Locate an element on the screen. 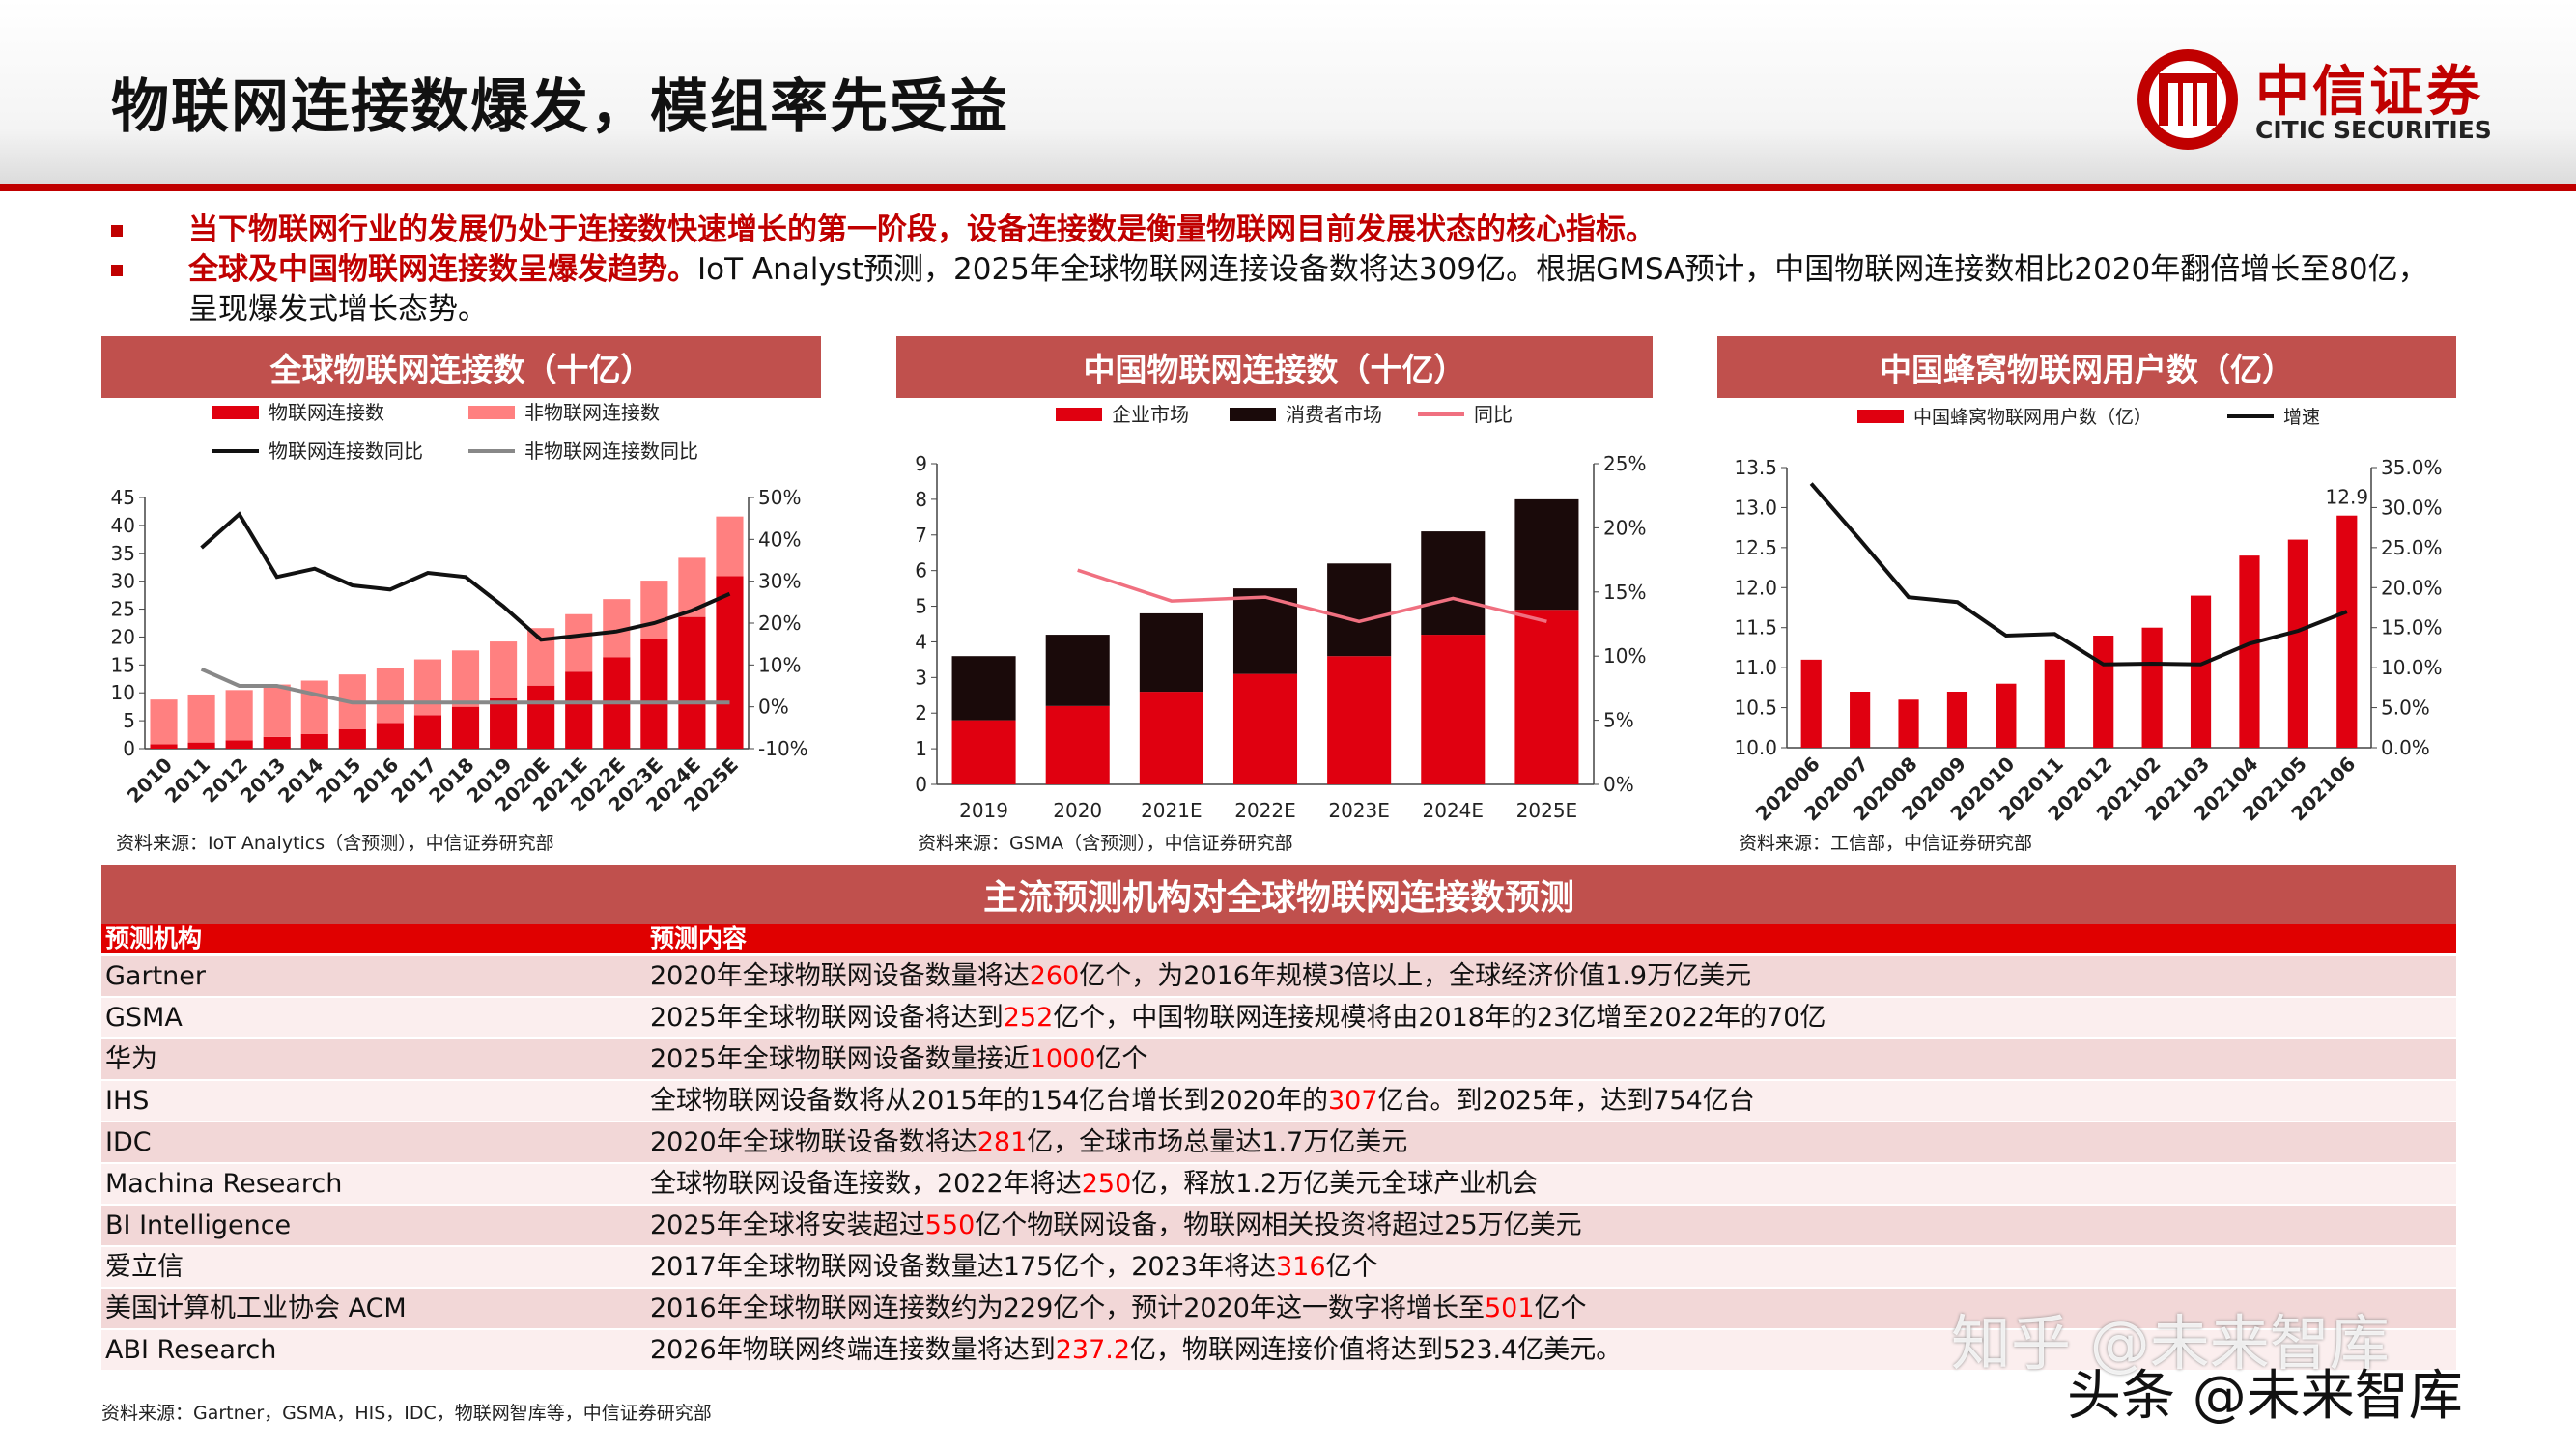  x-tick-label: 2022E is located at coordinates (1265, 810).